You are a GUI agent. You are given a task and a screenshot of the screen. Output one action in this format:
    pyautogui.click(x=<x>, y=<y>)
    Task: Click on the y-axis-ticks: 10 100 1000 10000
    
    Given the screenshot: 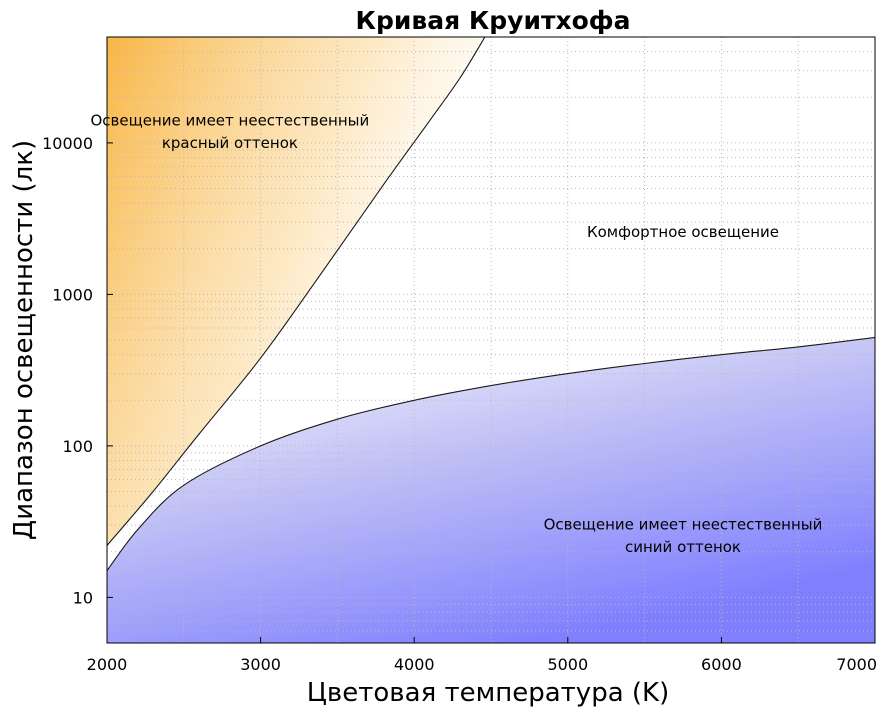 What is the action you would take?
    pyautogui.click(x=77, y=370)
    